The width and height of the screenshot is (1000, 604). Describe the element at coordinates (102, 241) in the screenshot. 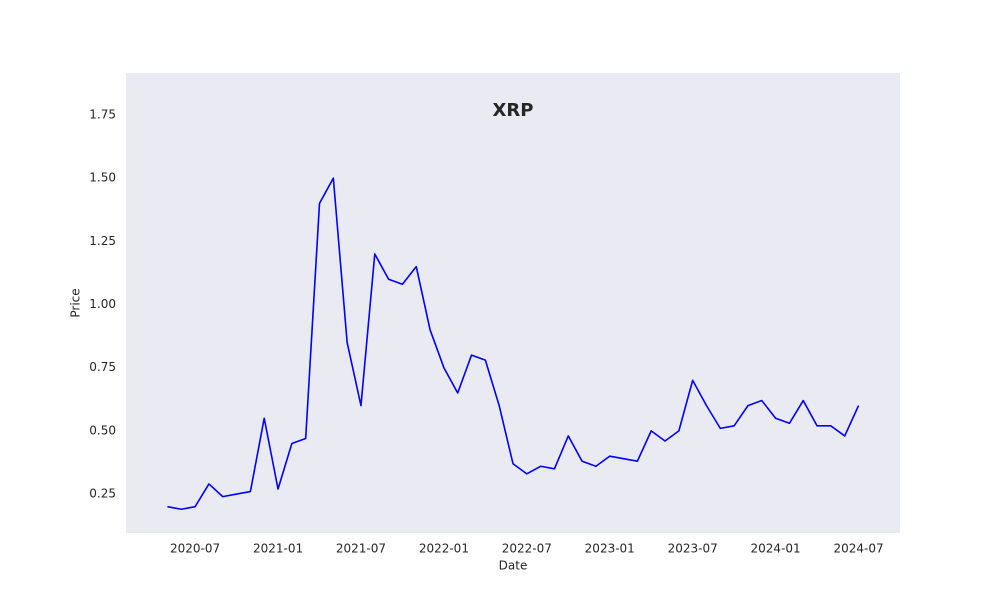

I see `y-tick-label: 1.25` at that location.